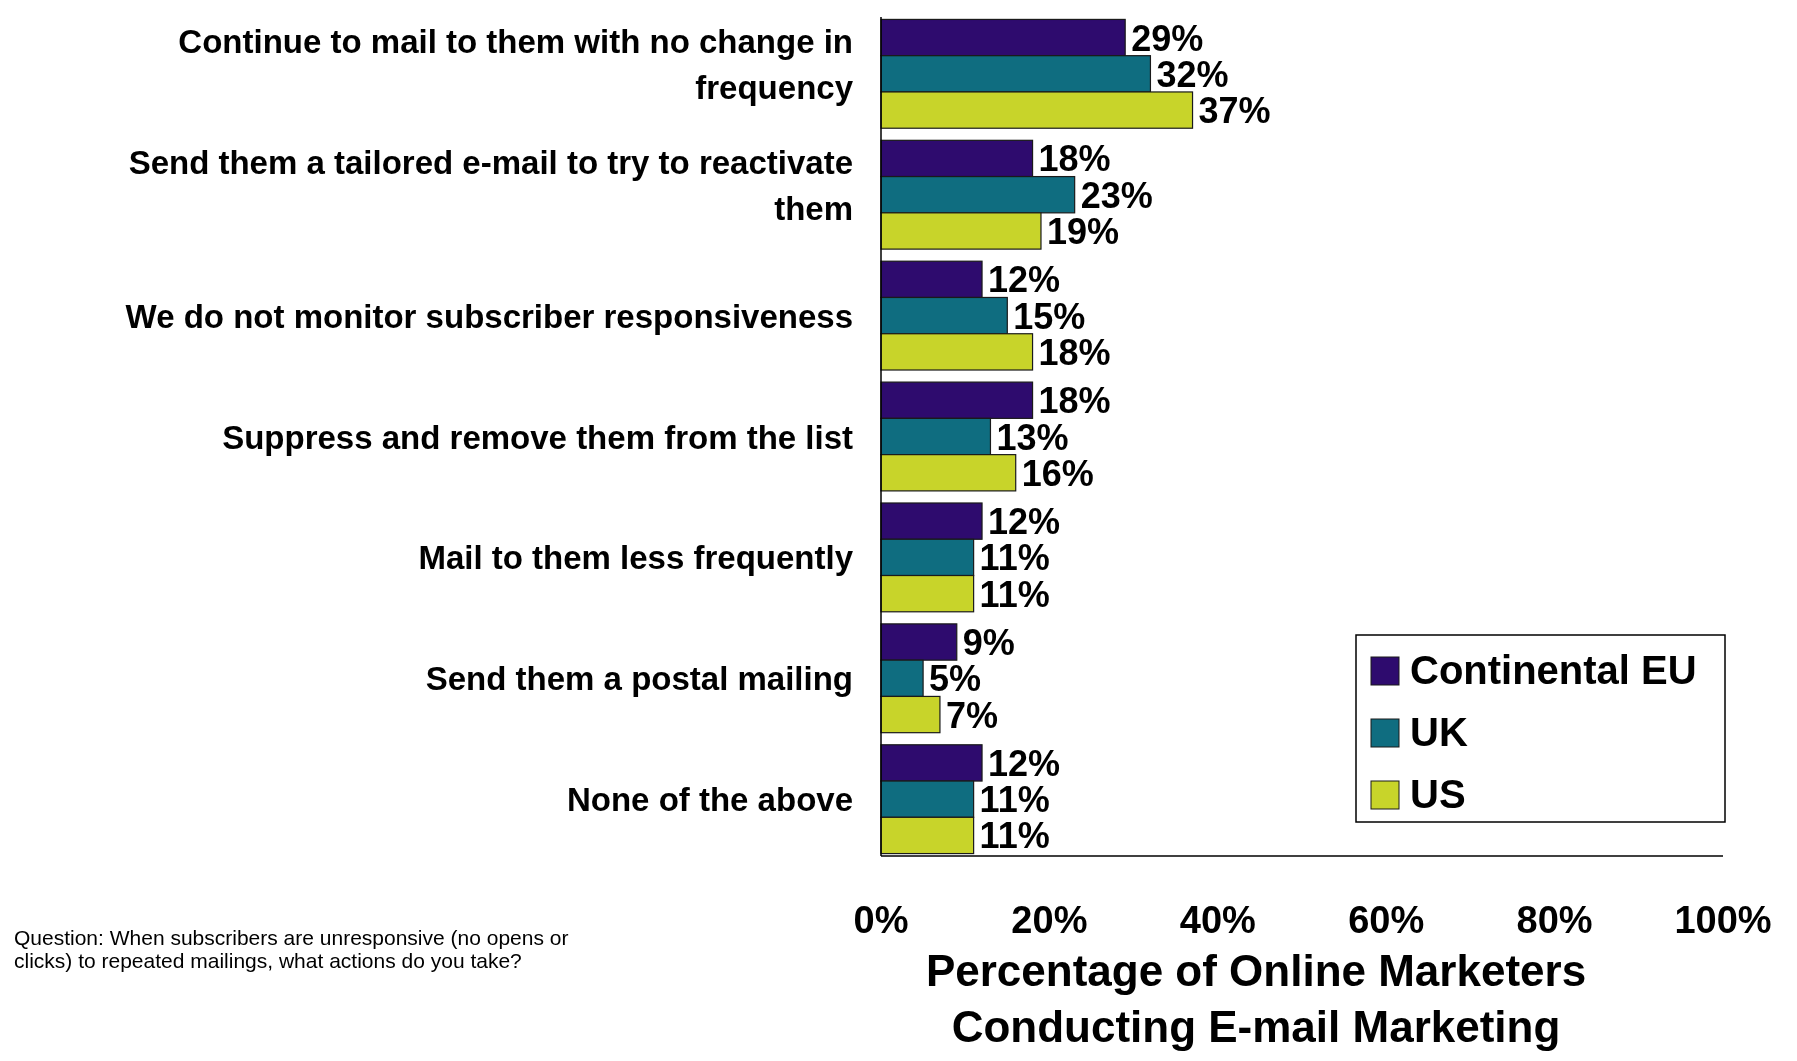  What do you see at coordinates (1554, 920) in the screenshot?
I see `x-tick-label: 80%` at bounding box center [1554, 920].